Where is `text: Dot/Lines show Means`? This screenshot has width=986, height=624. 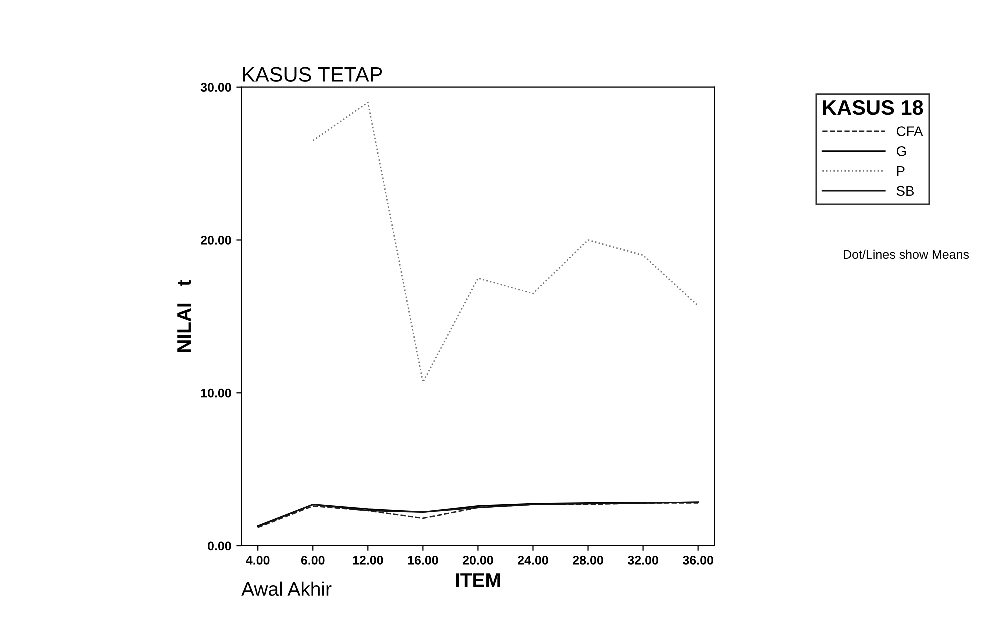
text: Dot/Lines show Means is located at coordinates (907, 255).